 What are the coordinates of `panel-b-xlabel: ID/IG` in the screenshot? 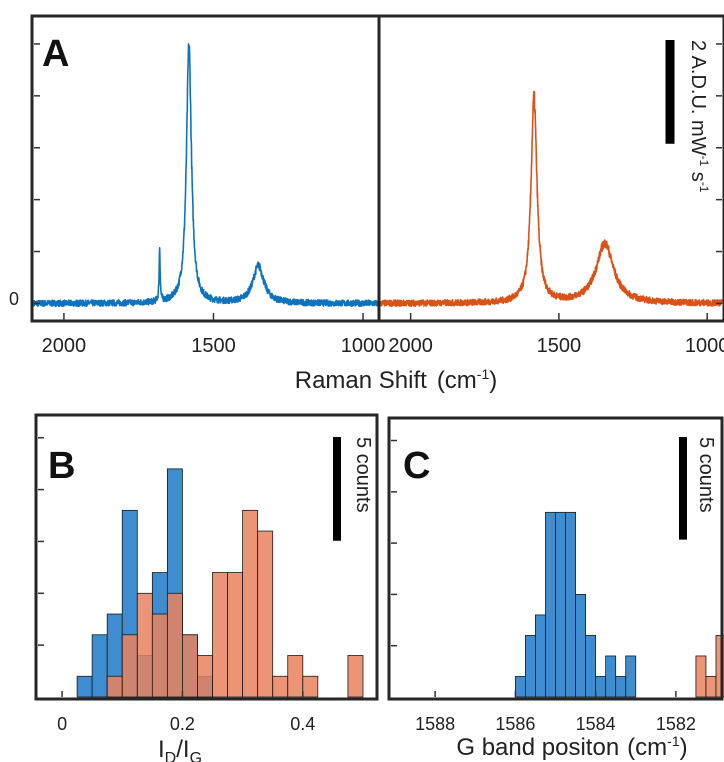 It's located at (180, 749).